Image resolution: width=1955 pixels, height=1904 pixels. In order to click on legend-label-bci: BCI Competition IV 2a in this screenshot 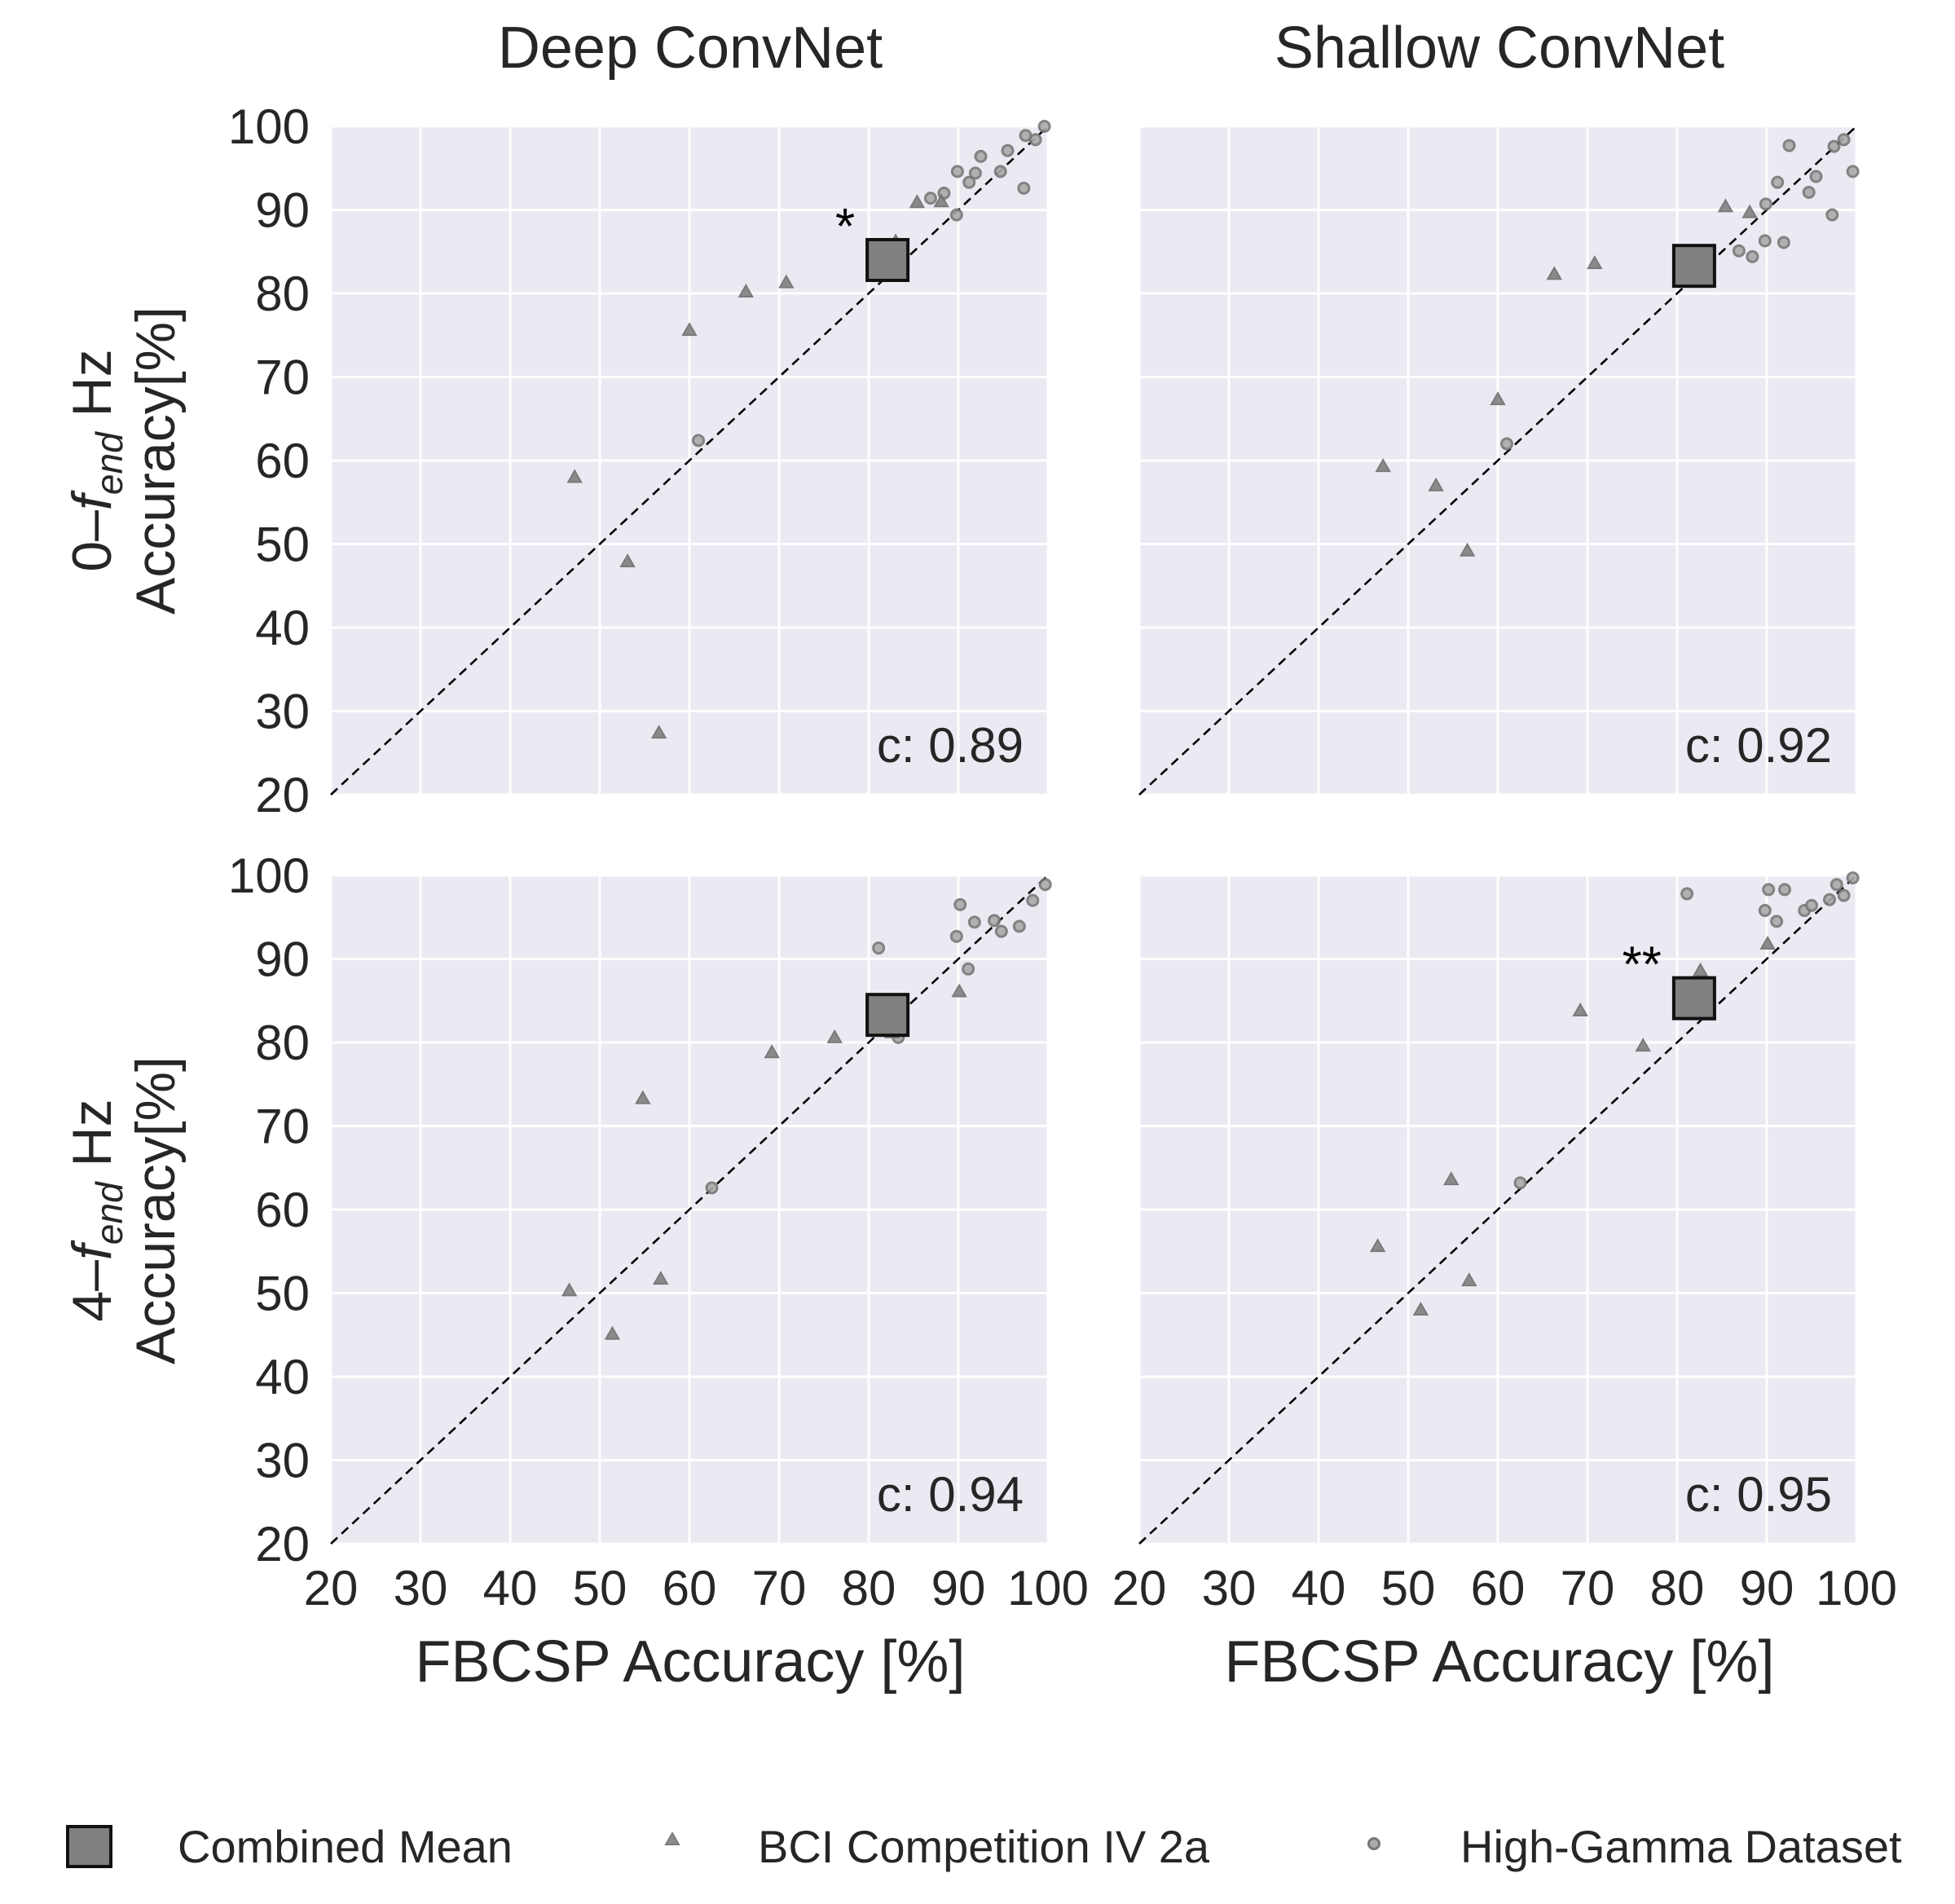, I will do `click(984, 1846)`.